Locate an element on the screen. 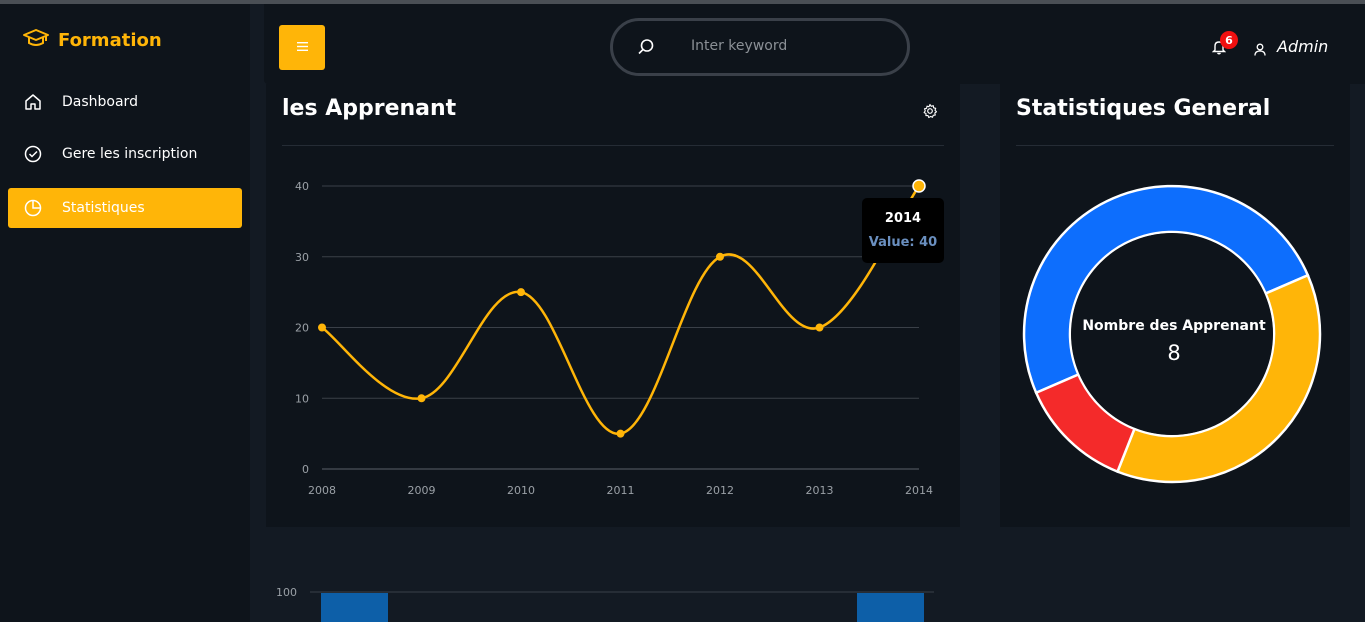  user-name: Admin is located at coordinates (1303, 46).